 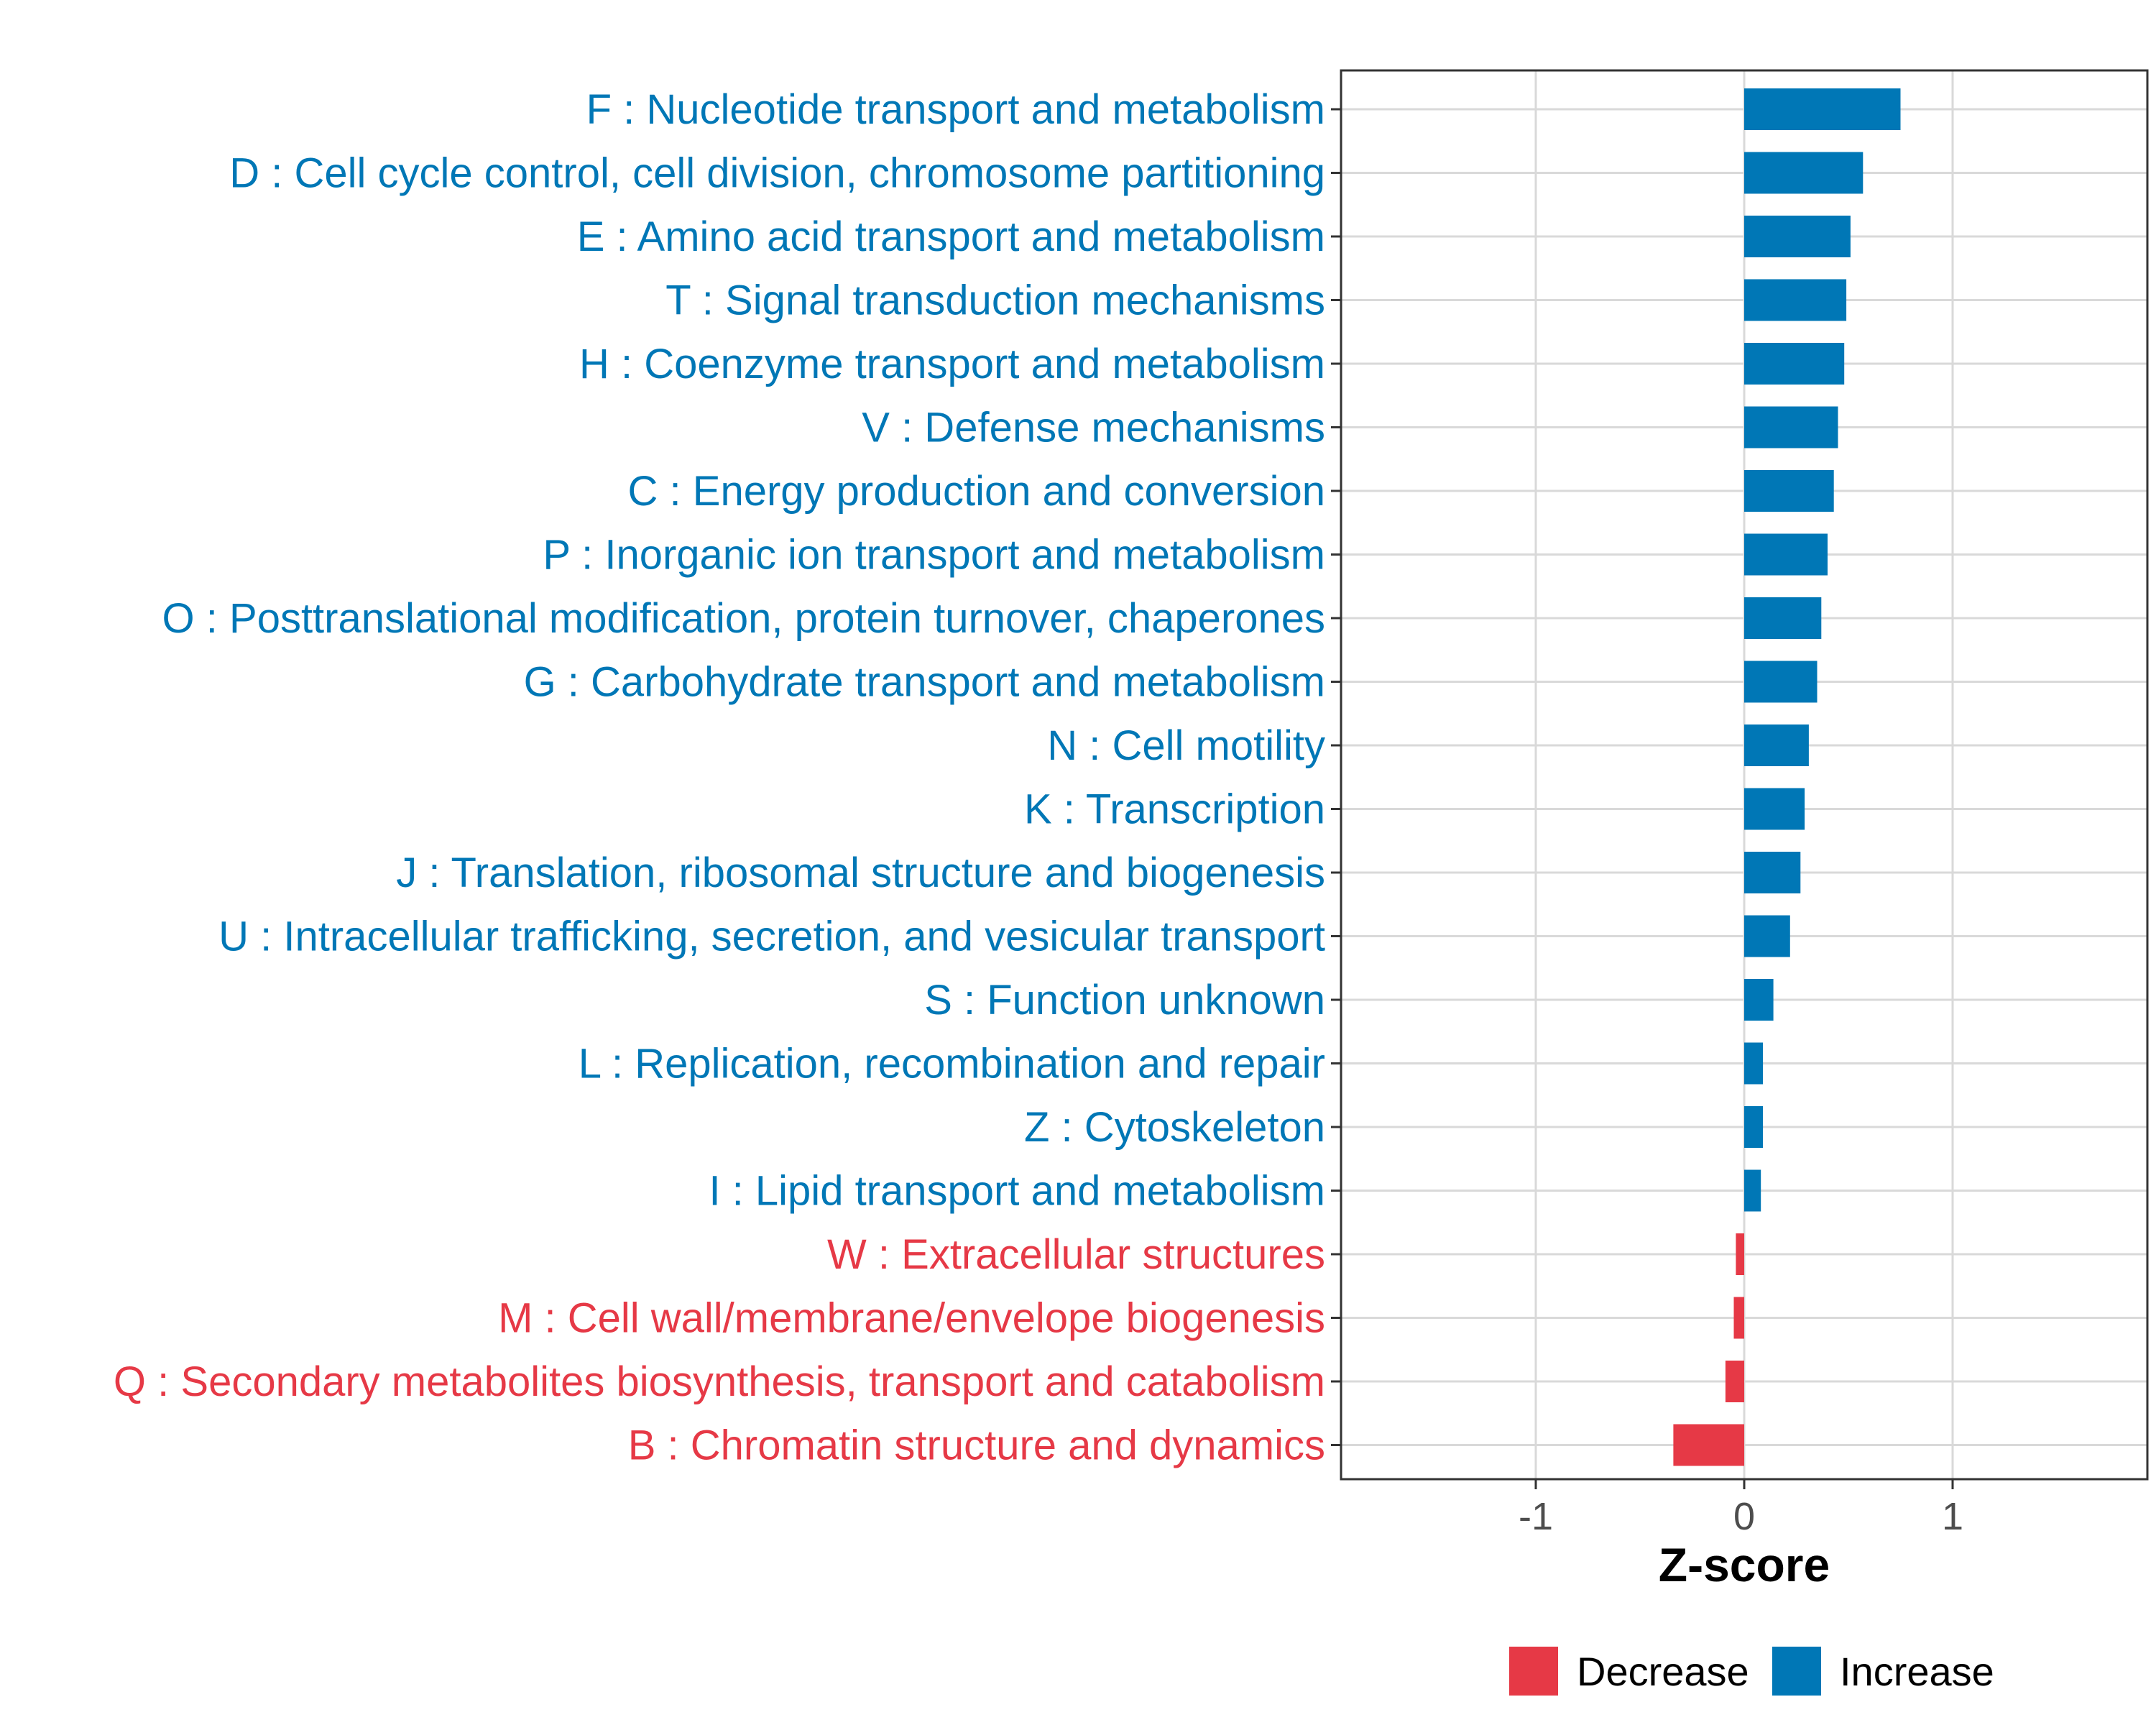 I want to click on legend: Decrease Increase, so click(x=1752, y=1671).